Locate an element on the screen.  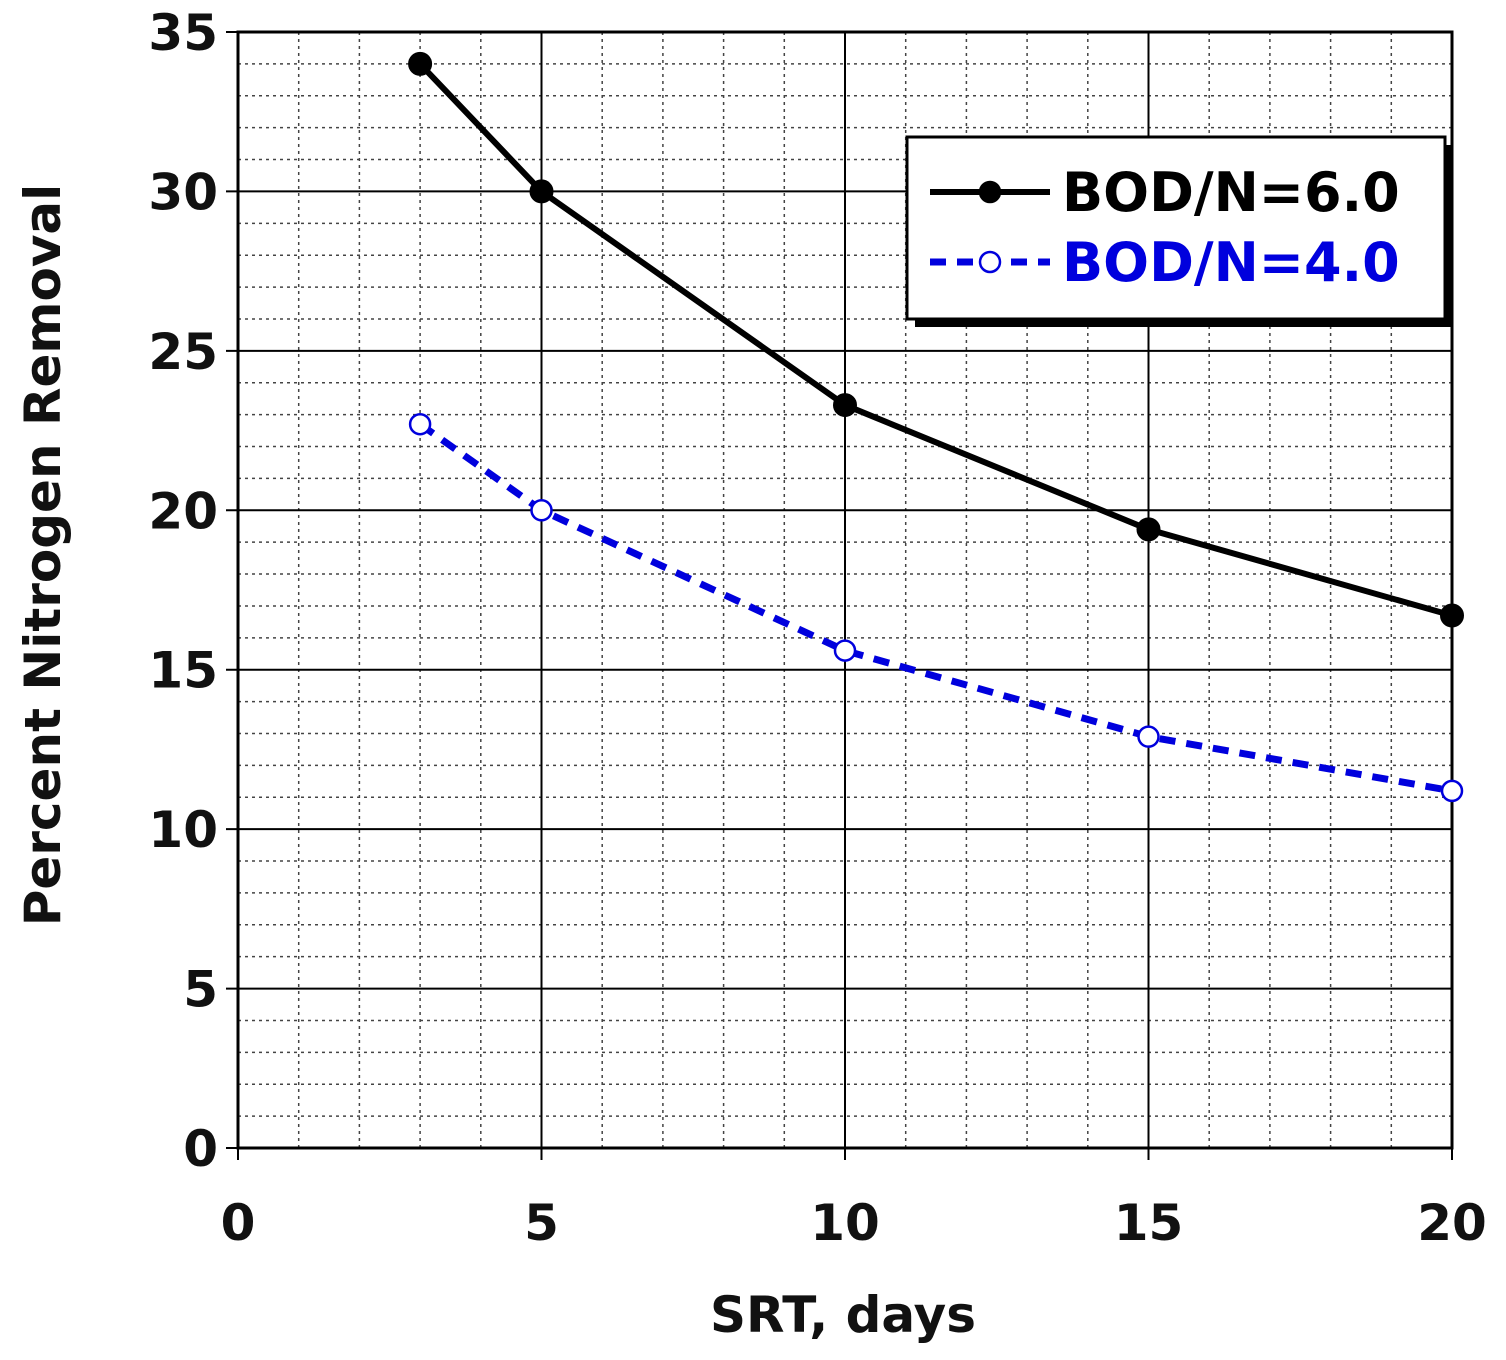
legend-items: BOD/N=6.0 BOD/N=4.0 is located at coordinates (1165, 227).